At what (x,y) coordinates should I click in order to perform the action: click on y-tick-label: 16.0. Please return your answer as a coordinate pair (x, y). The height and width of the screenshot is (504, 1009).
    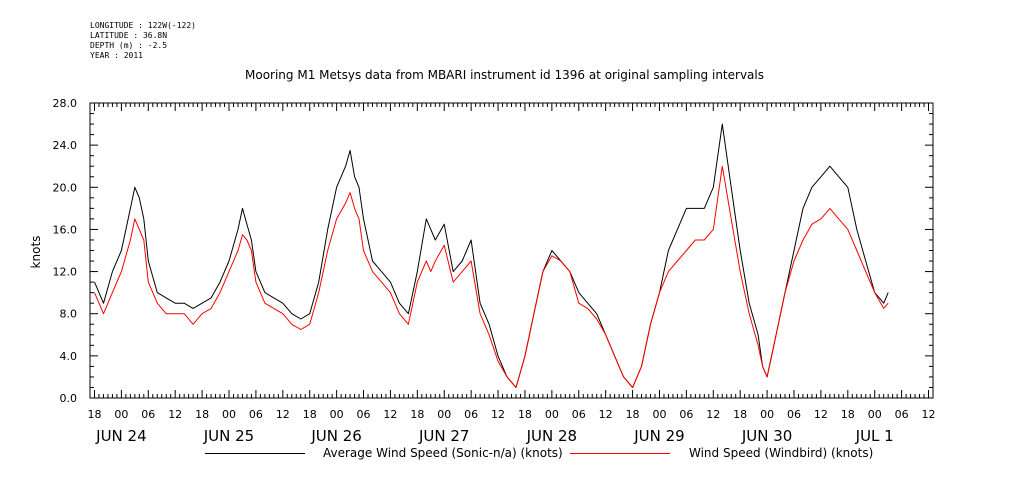
    Looking at the image, I should click on (65, 229).